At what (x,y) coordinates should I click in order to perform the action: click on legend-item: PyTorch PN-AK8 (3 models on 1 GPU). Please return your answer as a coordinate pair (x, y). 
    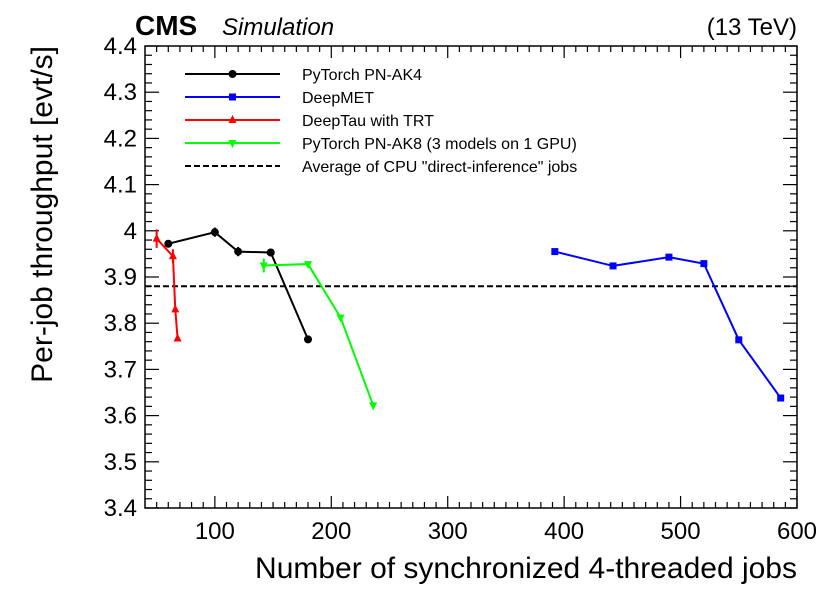
    Looking at the image, I should click on (381, 144).